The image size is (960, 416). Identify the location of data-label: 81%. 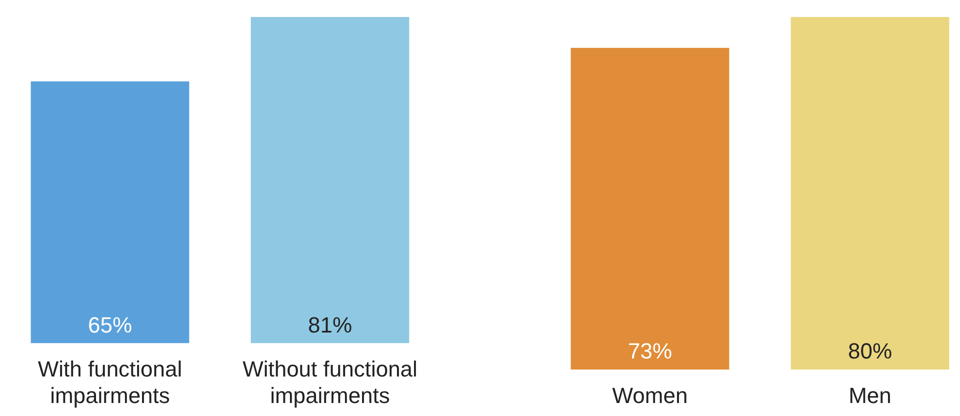
(330, 325).